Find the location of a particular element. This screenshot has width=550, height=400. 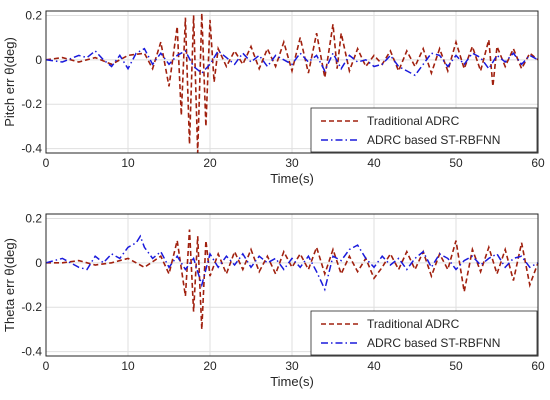

y-axis-label: Pitch err θ(deg) is located at coordinates (9, 82).